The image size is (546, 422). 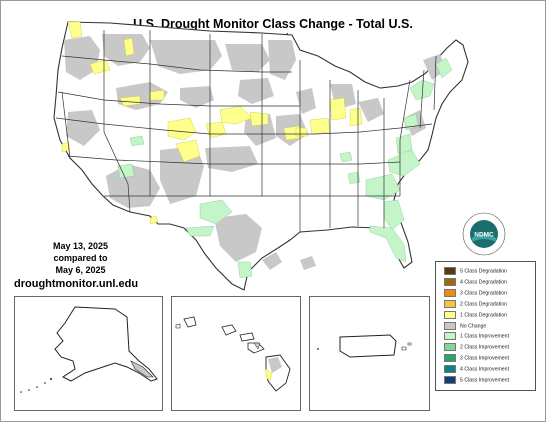 I want to click on puerto-rico-map, so click(x=364, y=346).